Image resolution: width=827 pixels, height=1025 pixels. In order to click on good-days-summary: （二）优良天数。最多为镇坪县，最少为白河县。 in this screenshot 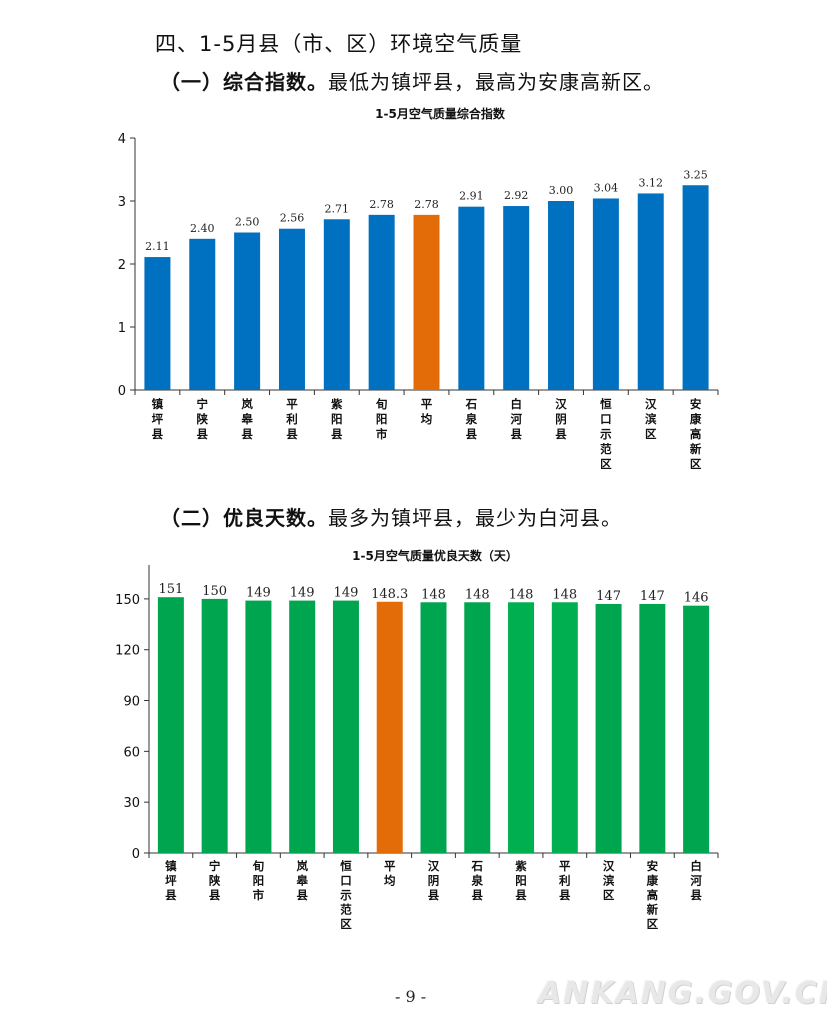, I will do `click(391, 516)`.